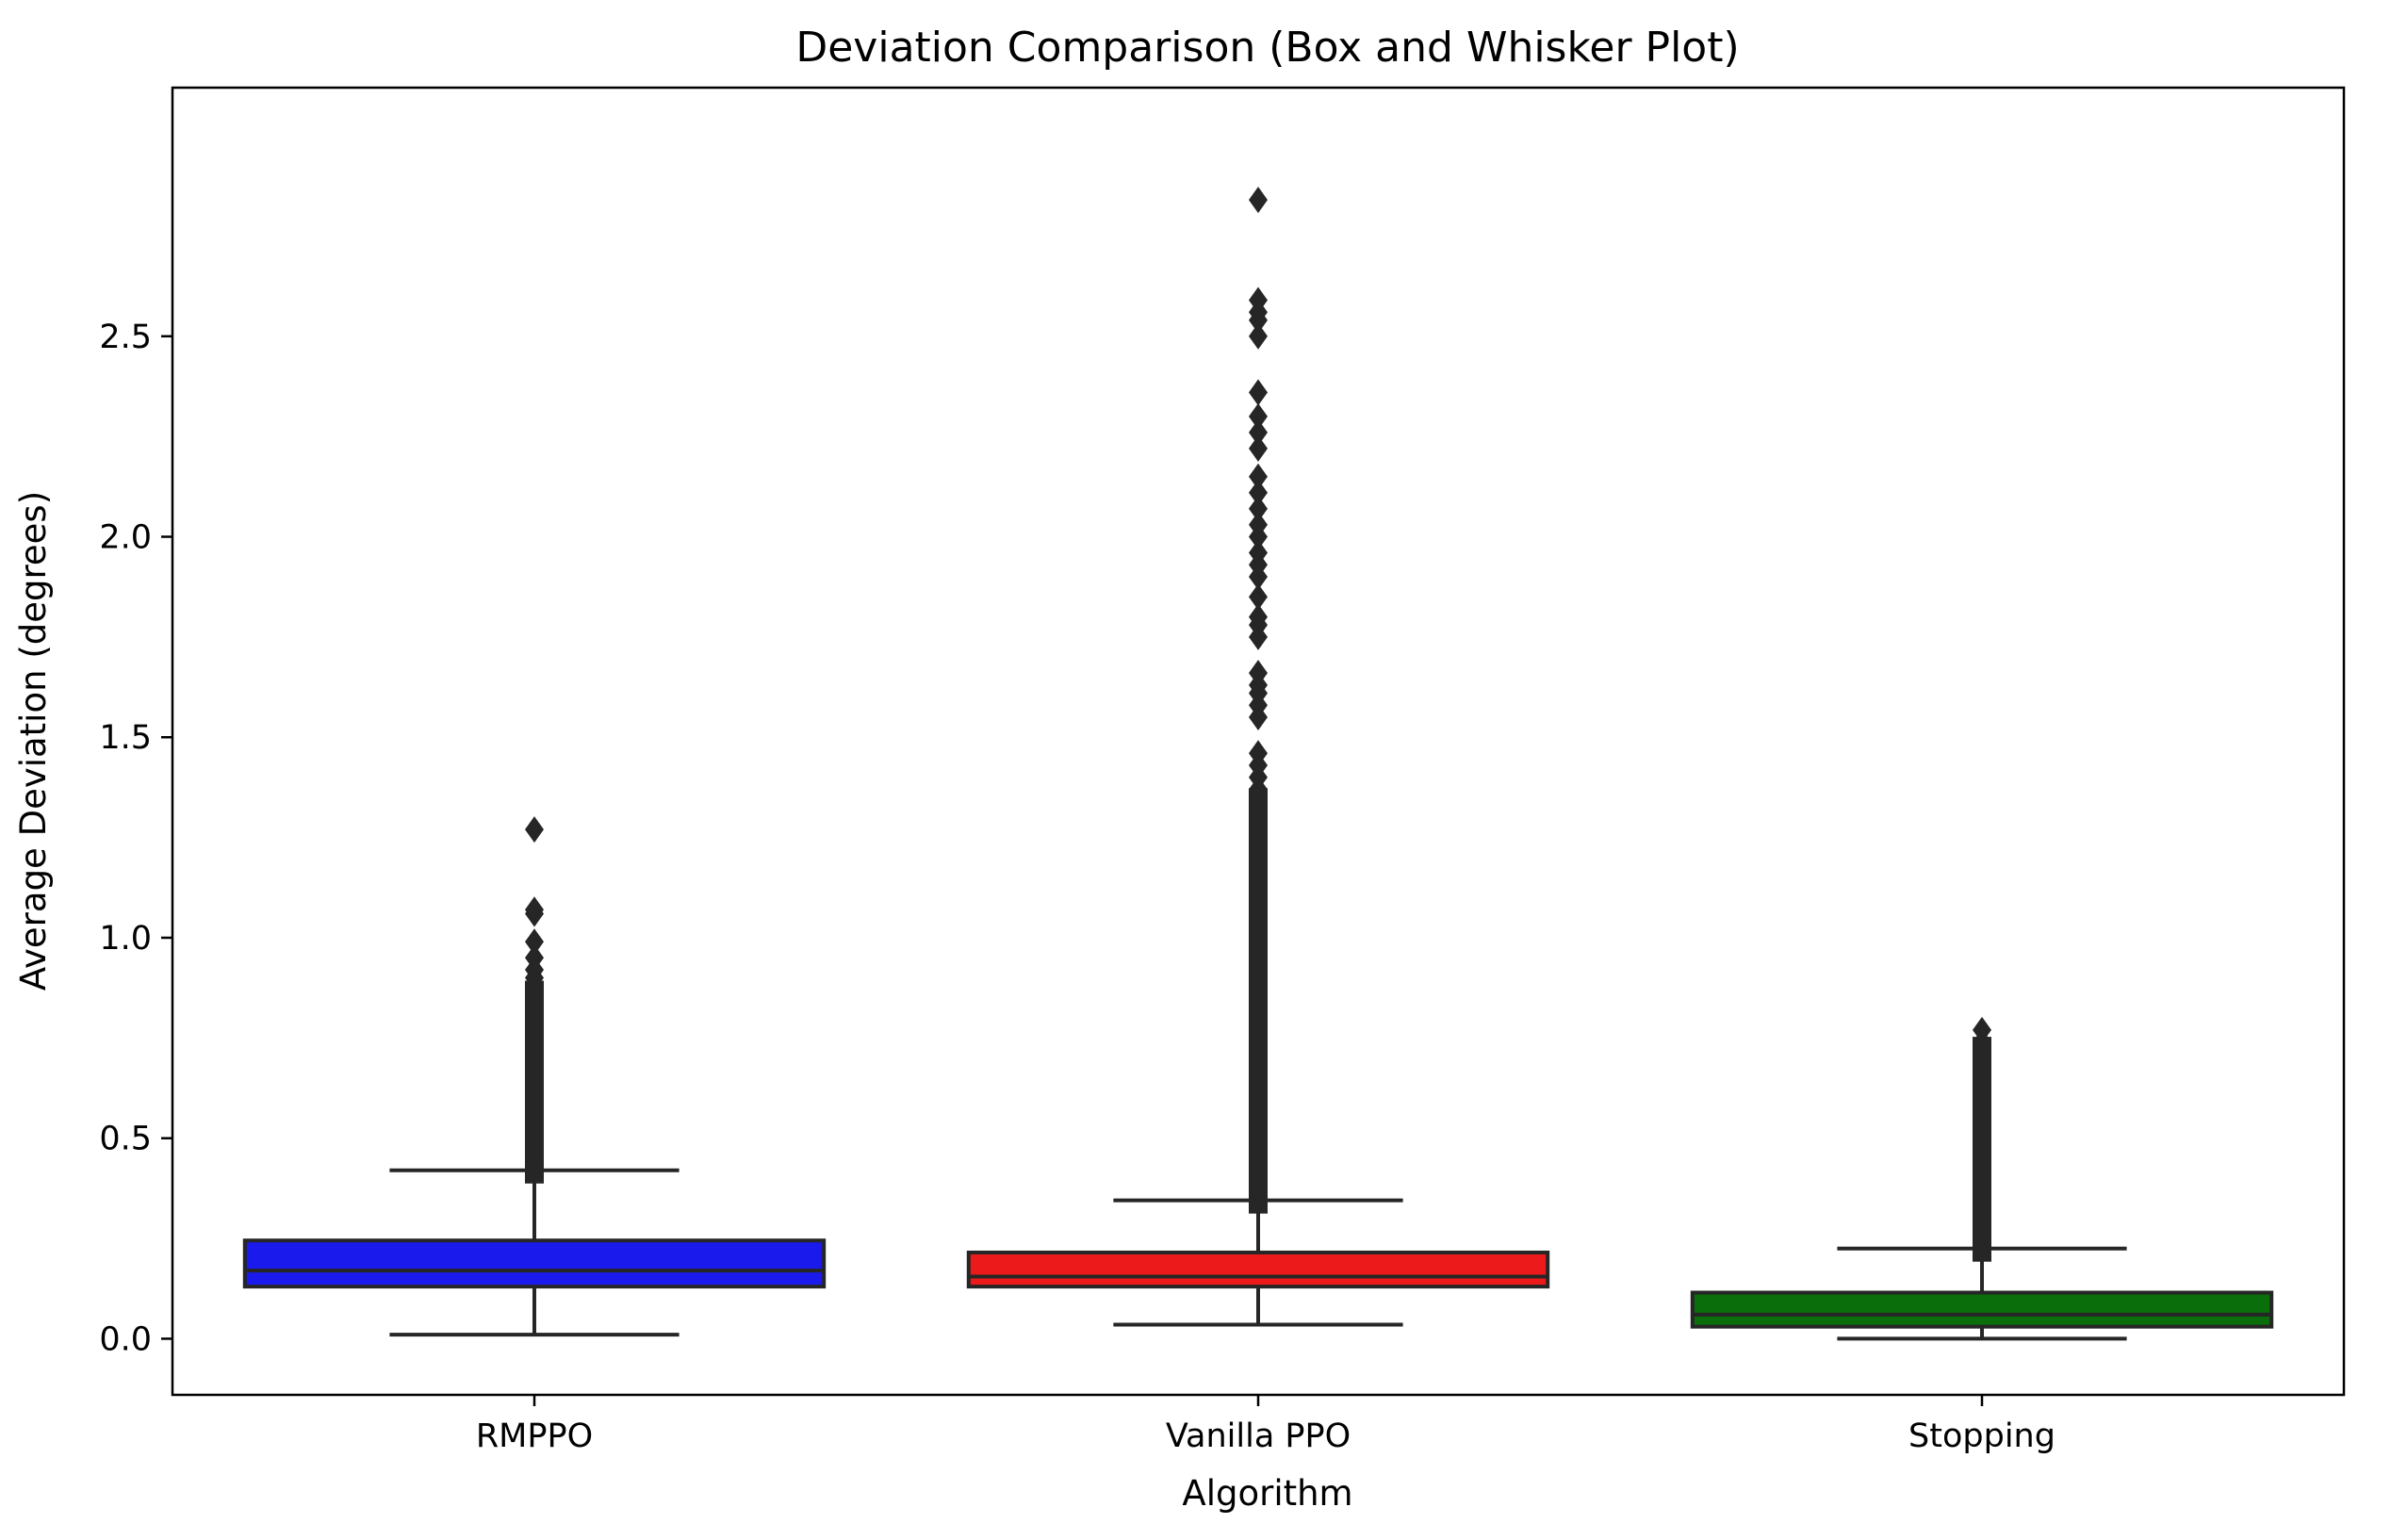 This screenshot has height=1540, width=2391. What do you see at coordinates (126, 738) in the screenshot?
I see `y-tick-label: 1.5` at bounding box center [126, 738].